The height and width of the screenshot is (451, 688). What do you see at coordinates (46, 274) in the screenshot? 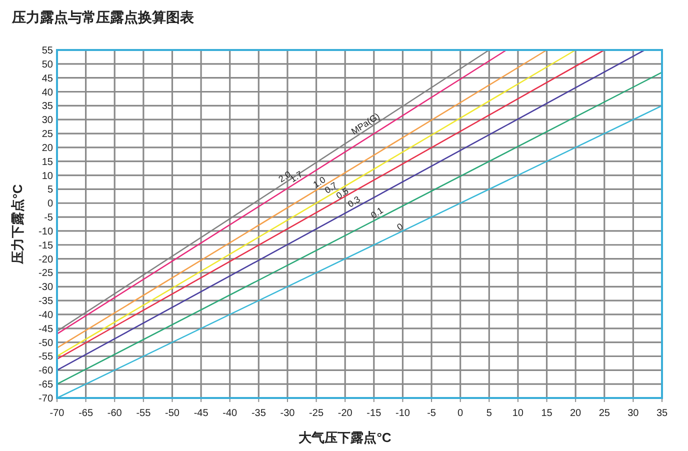
I see `y-tick-label: -25` at bounding box center [46, 274].